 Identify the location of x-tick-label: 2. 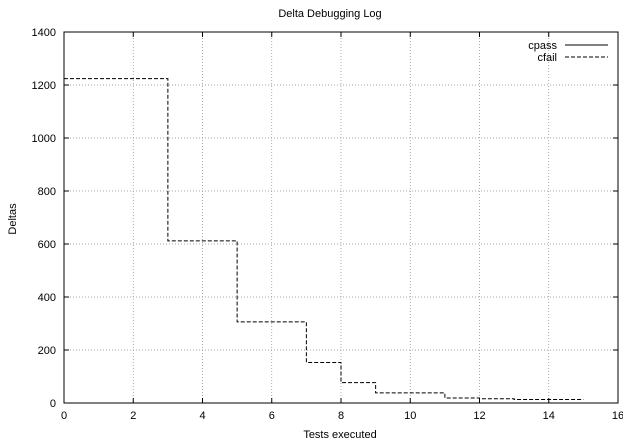
(133, 416).